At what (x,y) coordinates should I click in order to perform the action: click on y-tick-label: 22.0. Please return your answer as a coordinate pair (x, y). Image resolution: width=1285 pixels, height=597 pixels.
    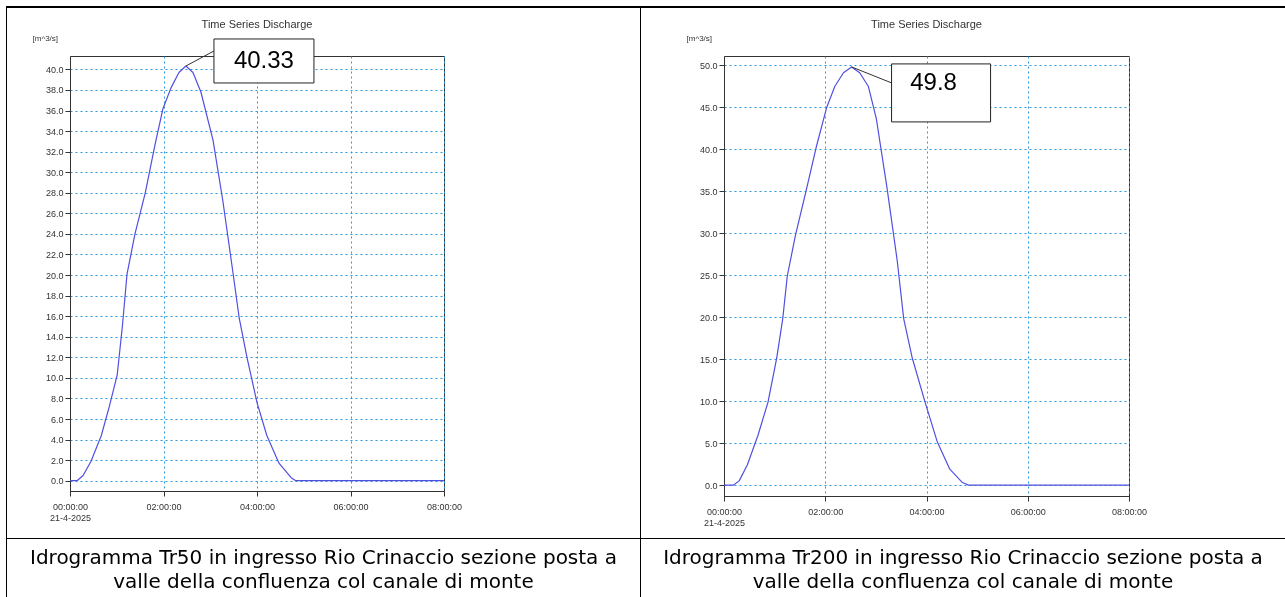
    Looking at the image, I should click on (54, 254).